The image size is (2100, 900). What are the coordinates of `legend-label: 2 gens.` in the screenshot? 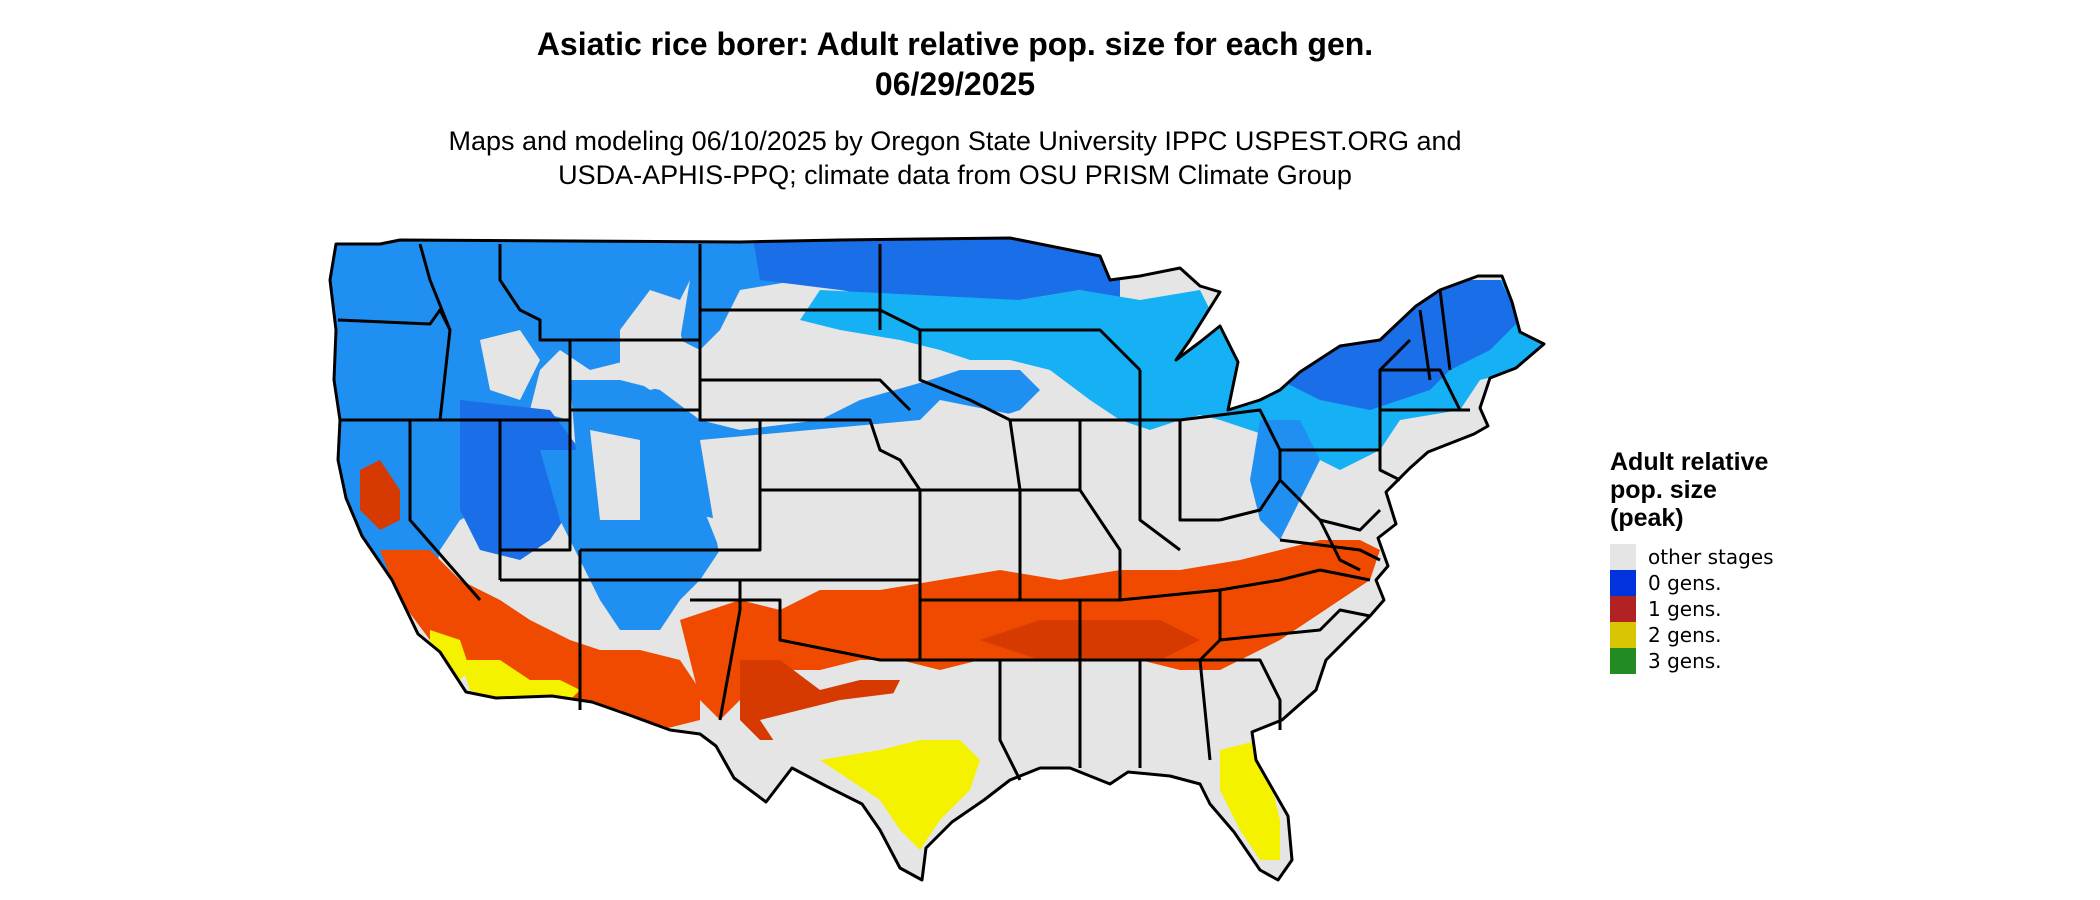 It's located at (1685, 635).